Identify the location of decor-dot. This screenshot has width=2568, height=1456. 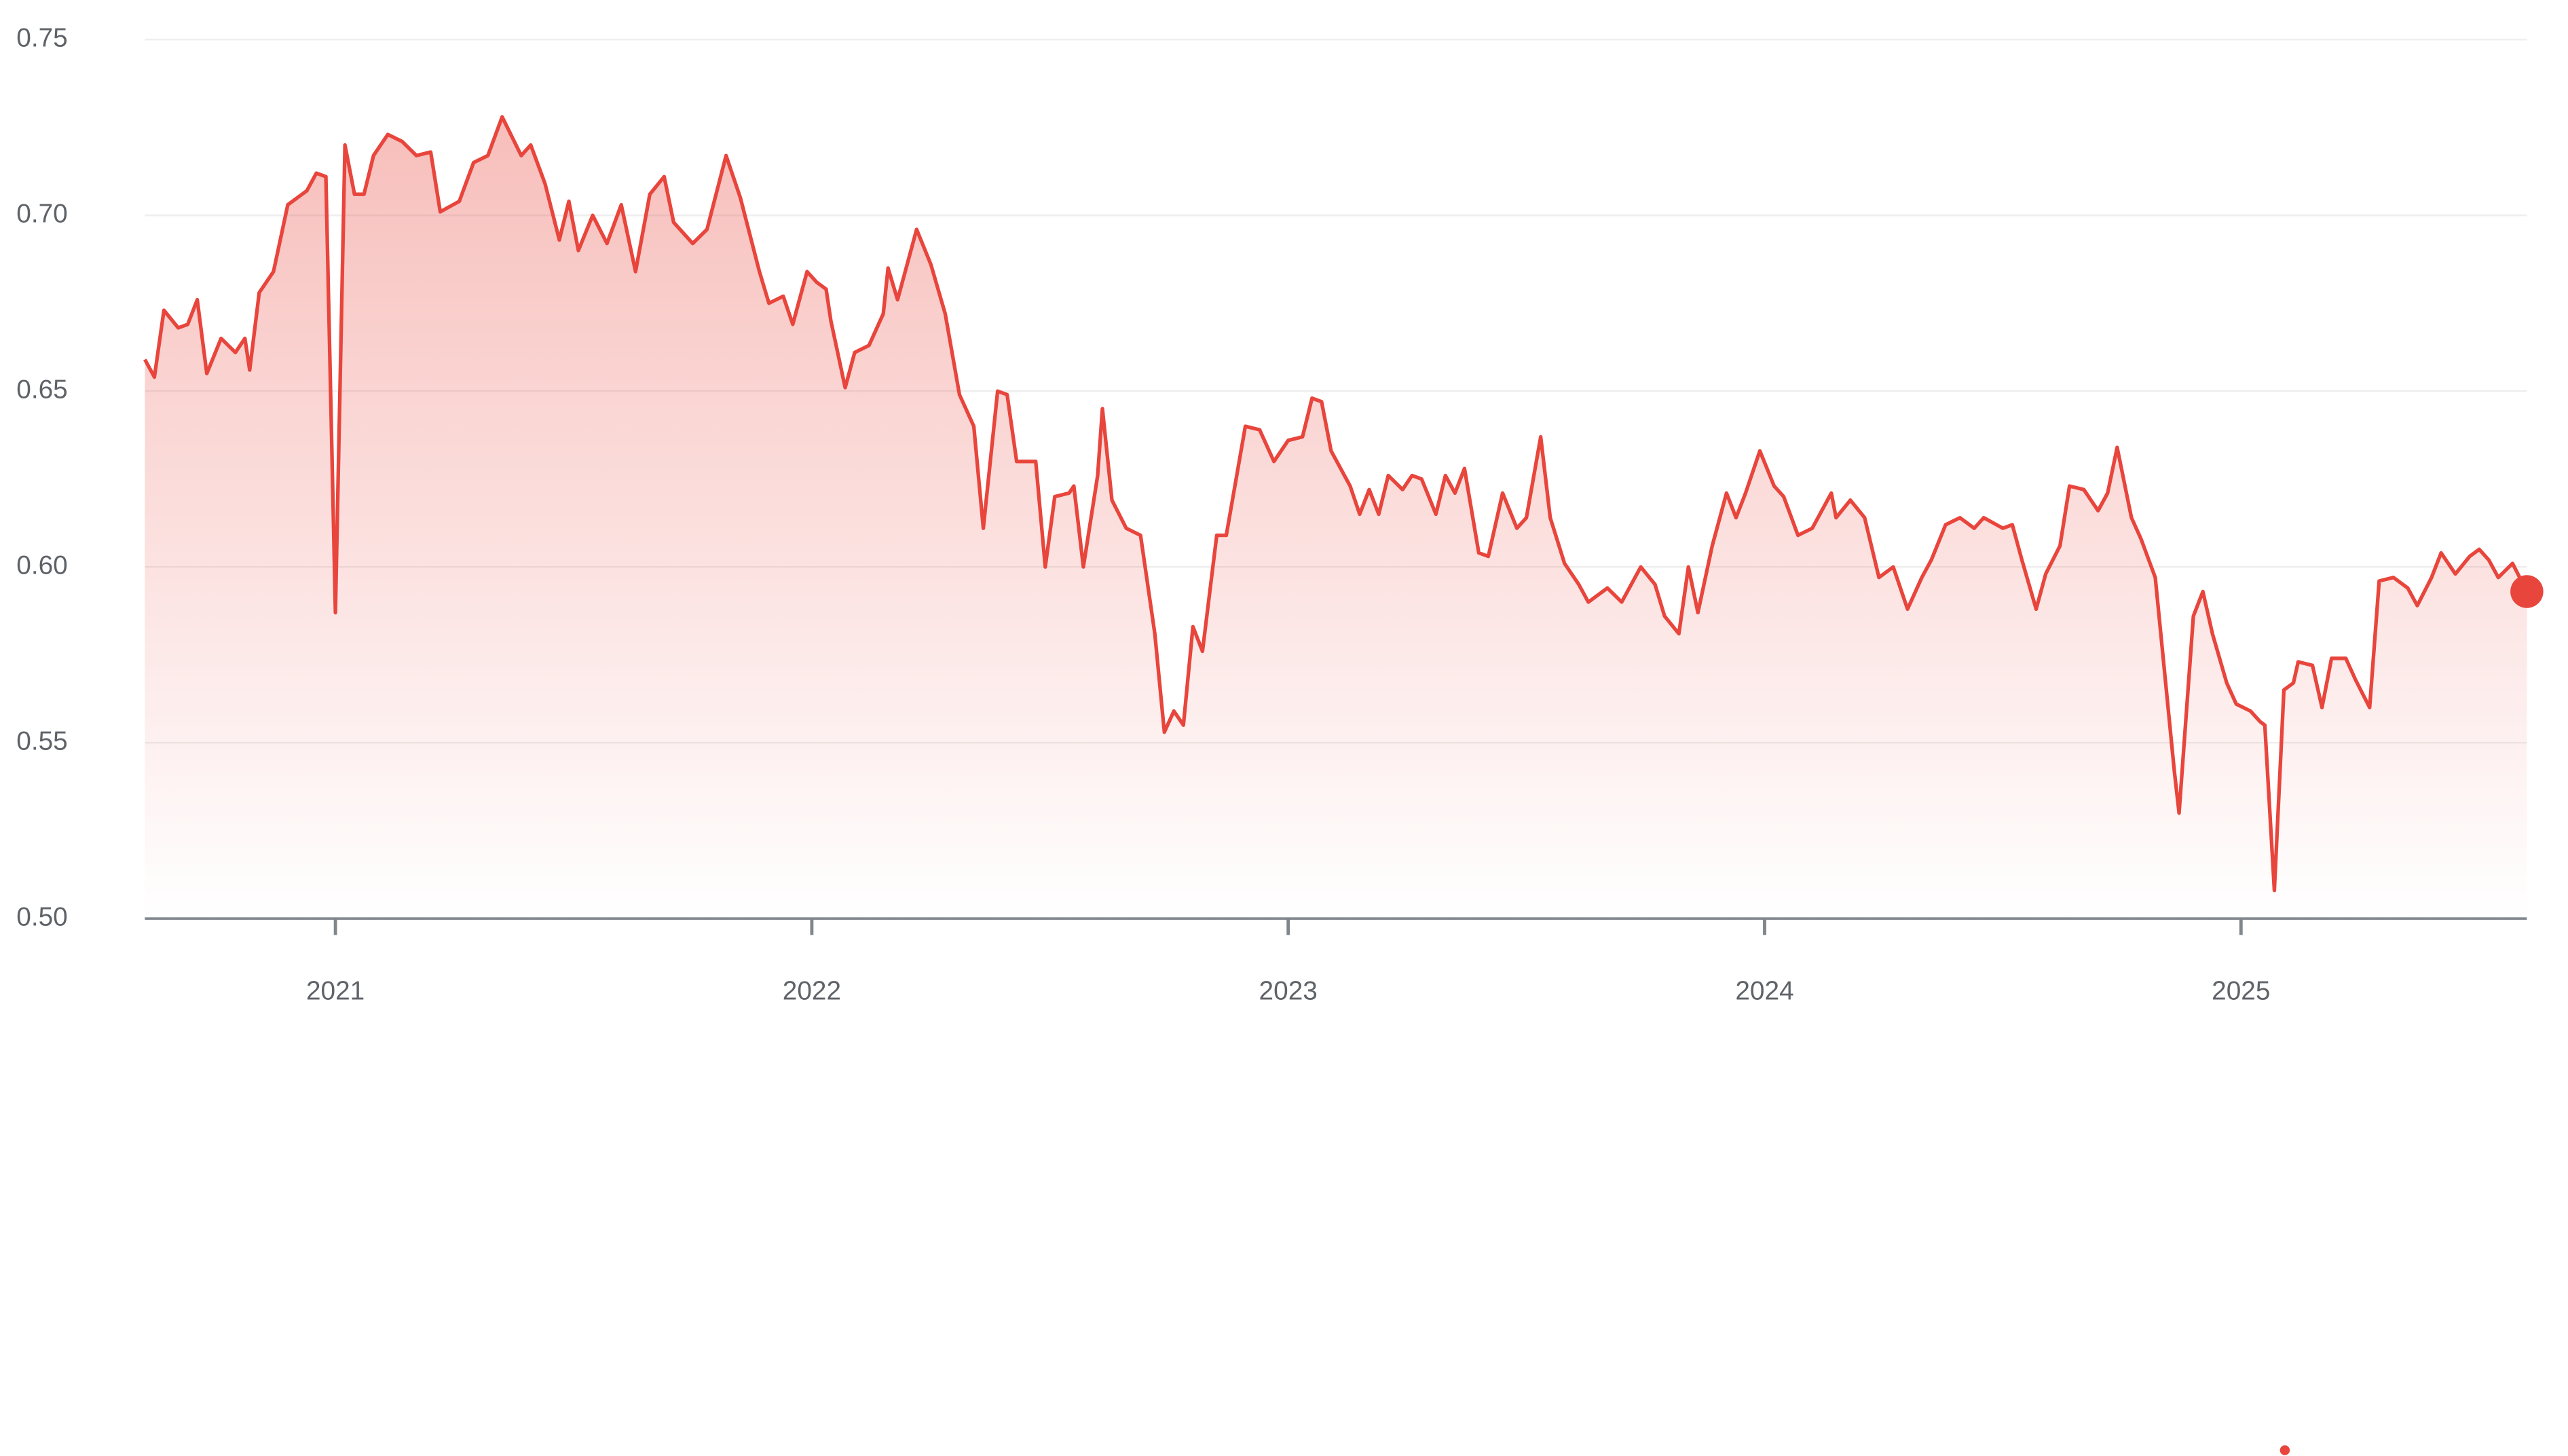
(2285, 1450).